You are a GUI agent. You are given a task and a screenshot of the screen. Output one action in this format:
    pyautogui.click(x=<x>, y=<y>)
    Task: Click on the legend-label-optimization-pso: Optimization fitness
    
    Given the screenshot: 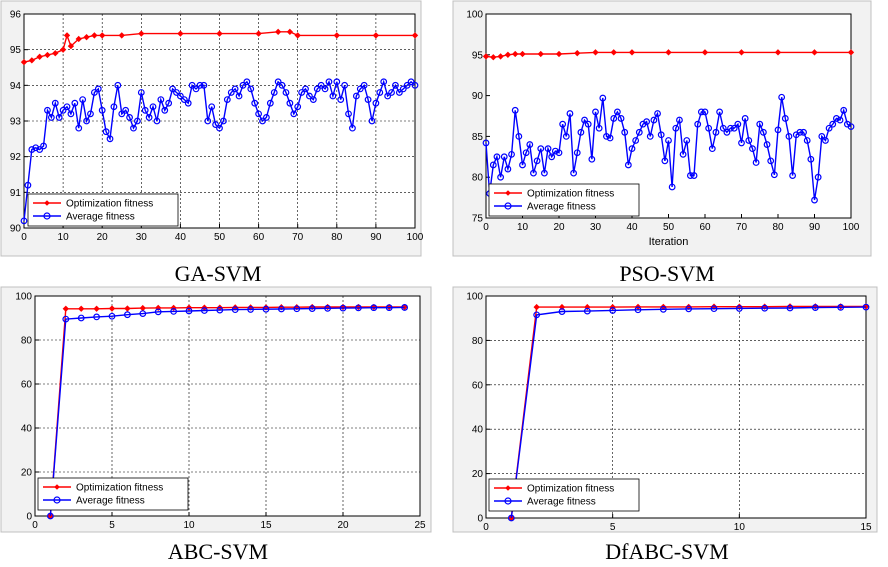 What is the action you would take?
    pyautogui.click(x=570, y=194)
    